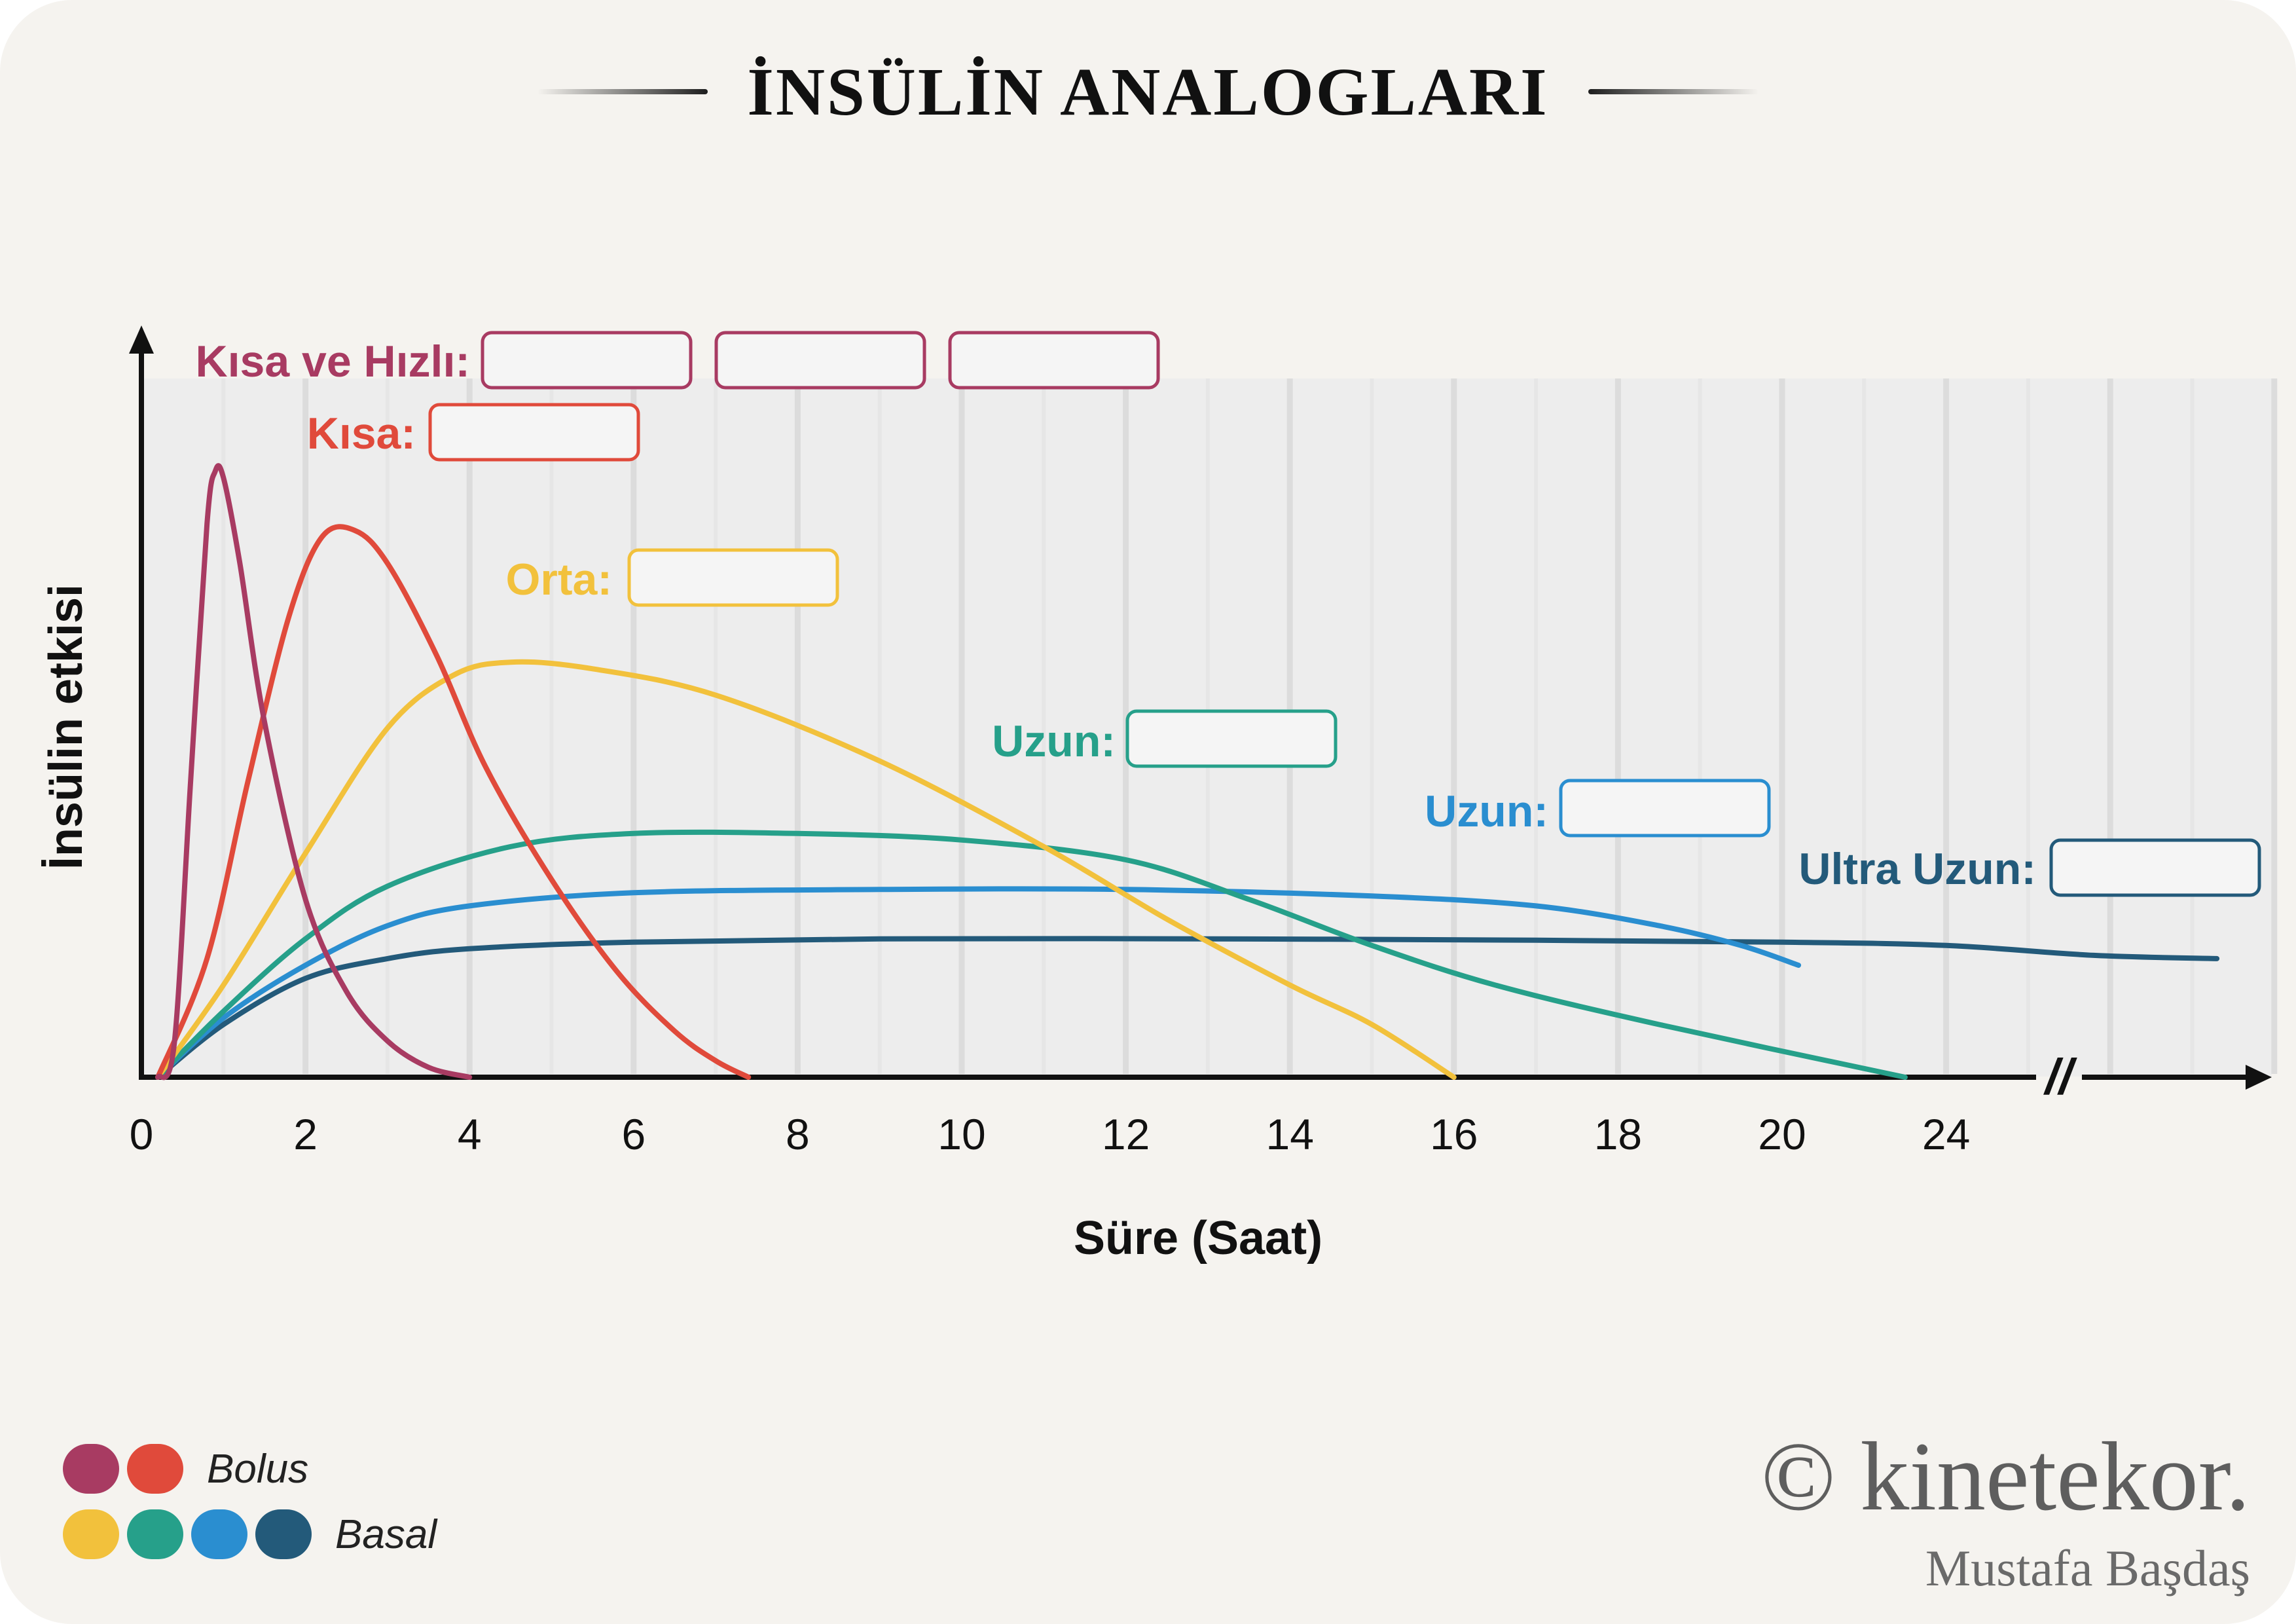 The image size is (2296, 1624). What do you see at coordinates (1054, 741) in the screenshot?
I see `series-label-3: Uzun:` at bounding box center [1054, 741].